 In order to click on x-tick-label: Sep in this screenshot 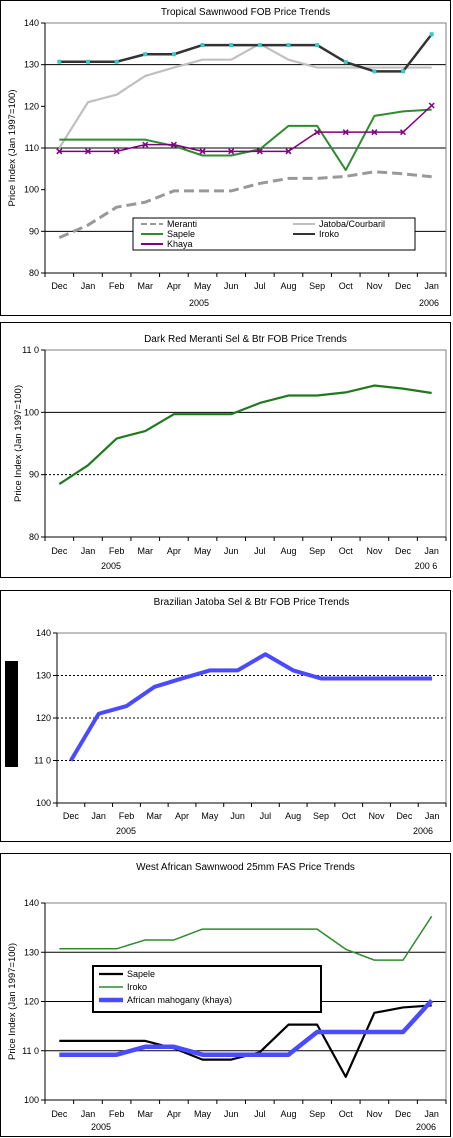, I will do `click(317, 1114)`.